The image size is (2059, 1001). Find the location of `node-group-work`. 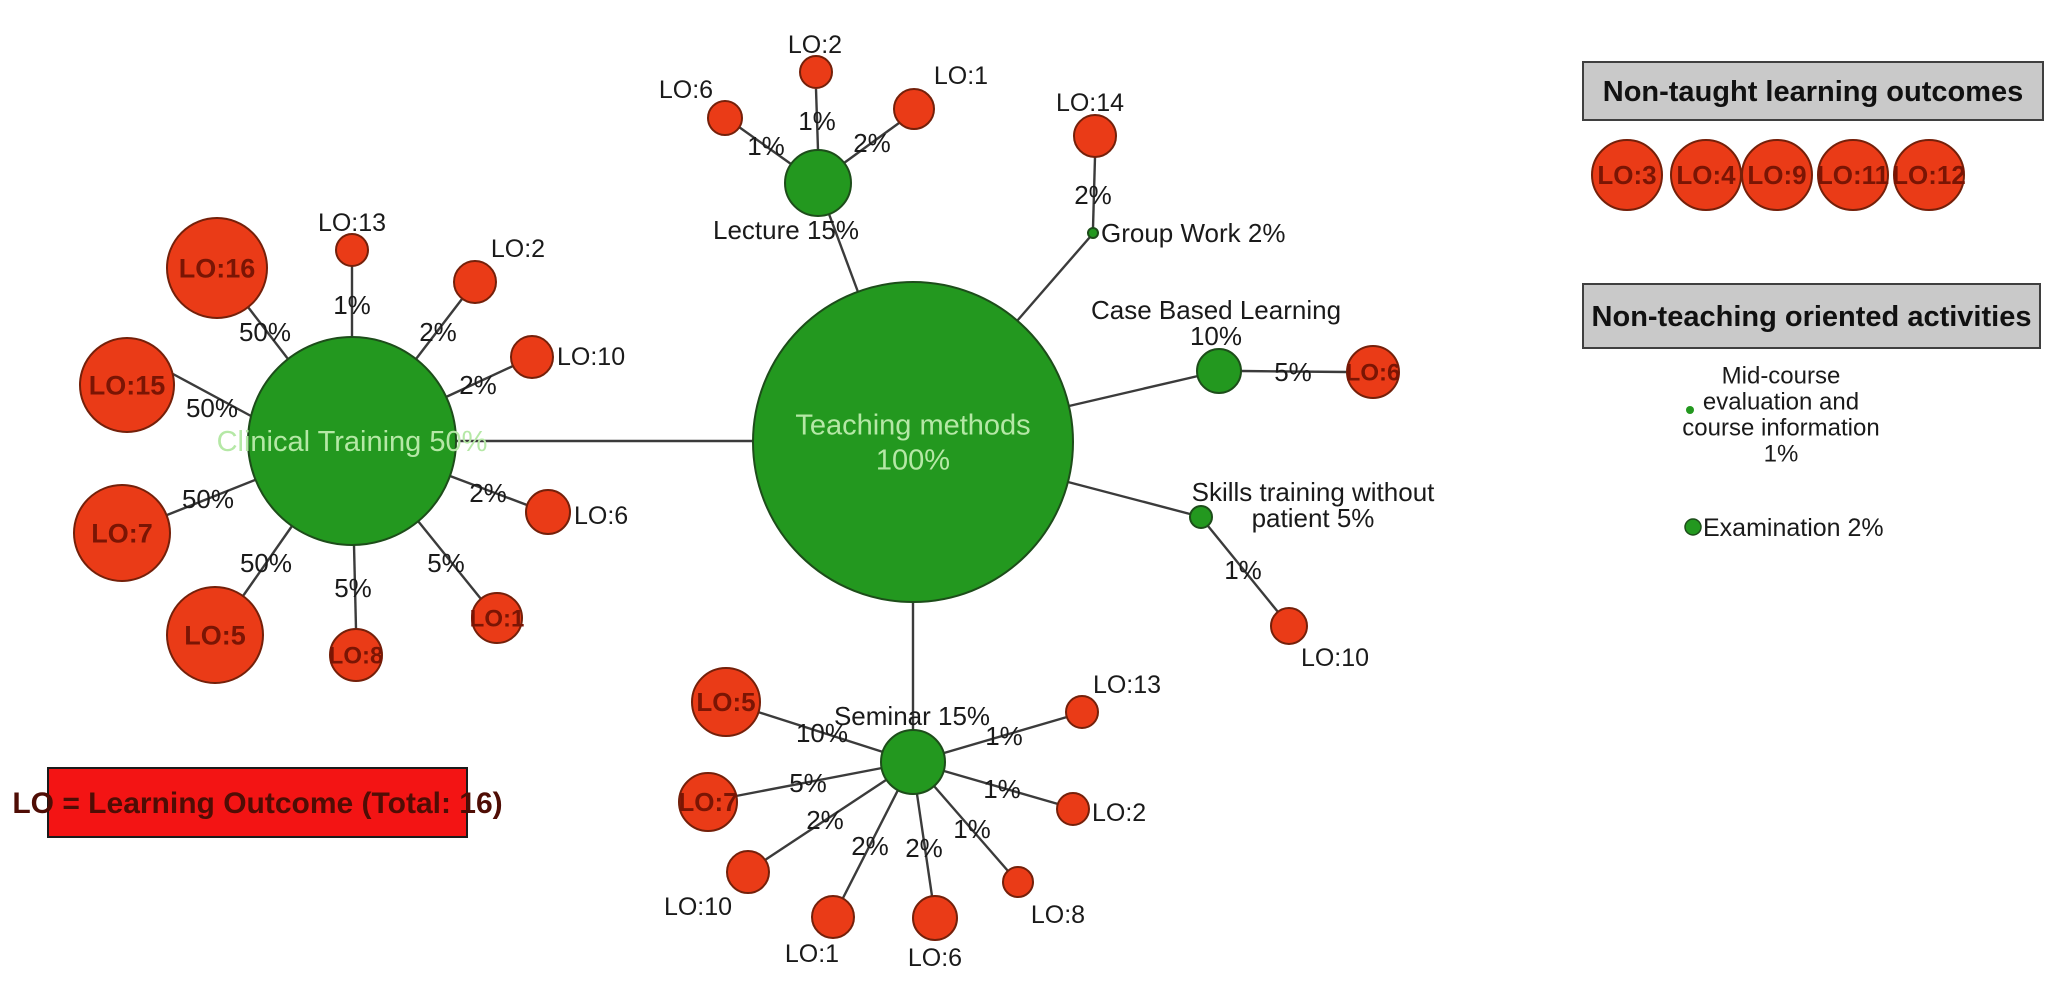

node-group-work is located at coordinates (1093, 233).